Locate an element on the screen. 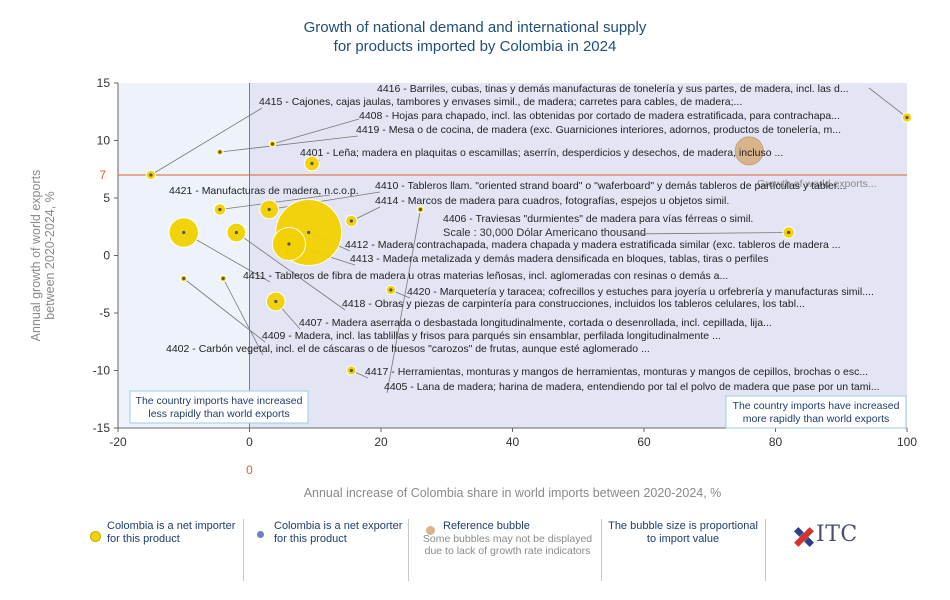 This screenshot has width=950, height=600. x-tick-label: 0 is located at coordinates (249, 442).